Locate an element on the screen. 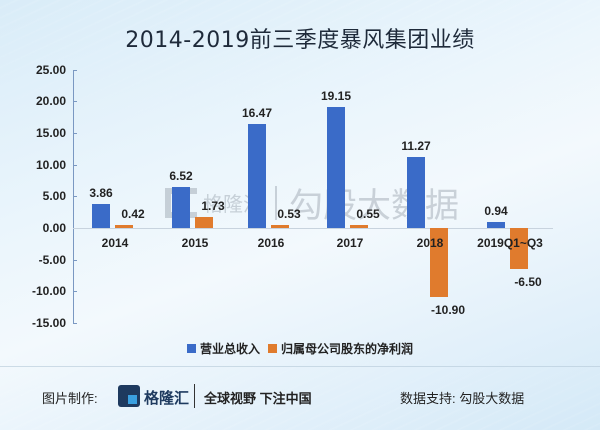 The width and height of the screenshot is (600, 430). footer-brand: 格隆汇 is located at coordinates (167, 398).